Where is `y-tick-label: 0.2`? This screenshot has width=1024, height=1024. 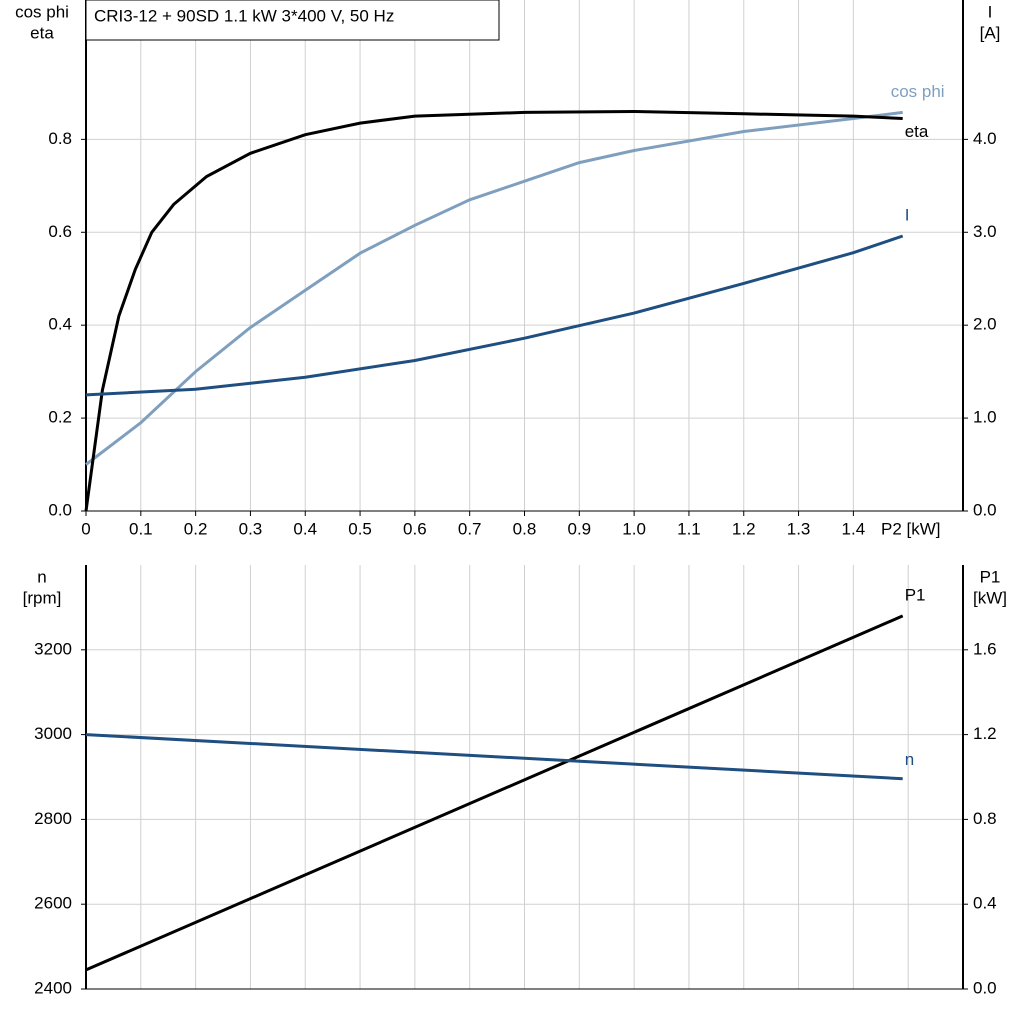 y-tick-label: 0.2 is located at coordinates (60, 417).